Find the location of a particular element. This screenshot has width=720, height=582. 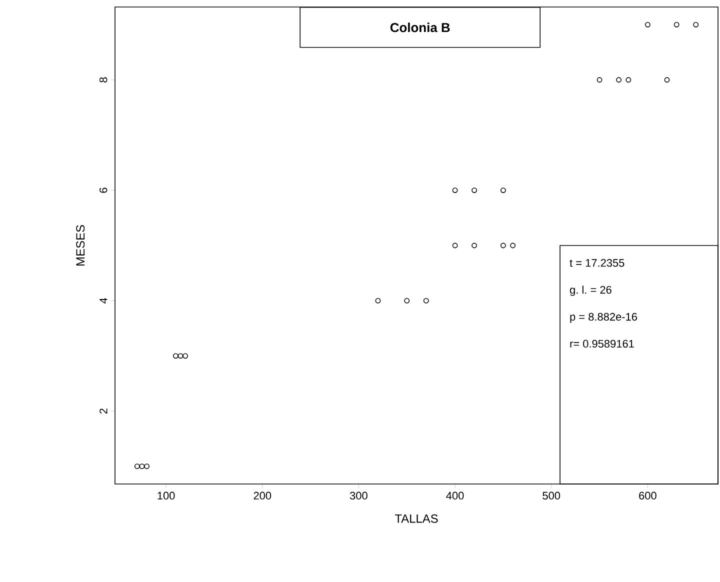

x-tick-label: 500 is located at coordinates (551, 496).